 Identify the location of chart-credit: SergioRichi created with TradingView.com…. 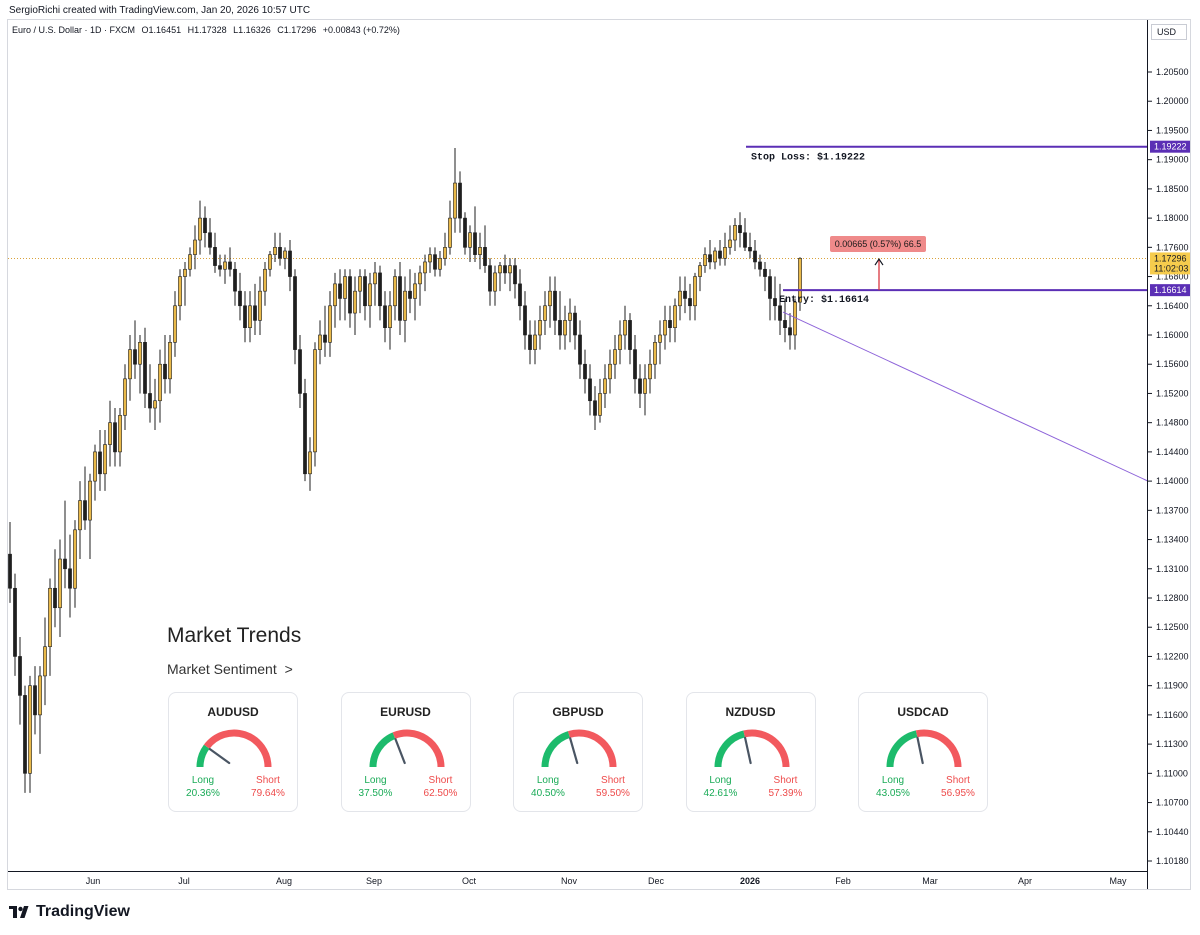
(160, 10).